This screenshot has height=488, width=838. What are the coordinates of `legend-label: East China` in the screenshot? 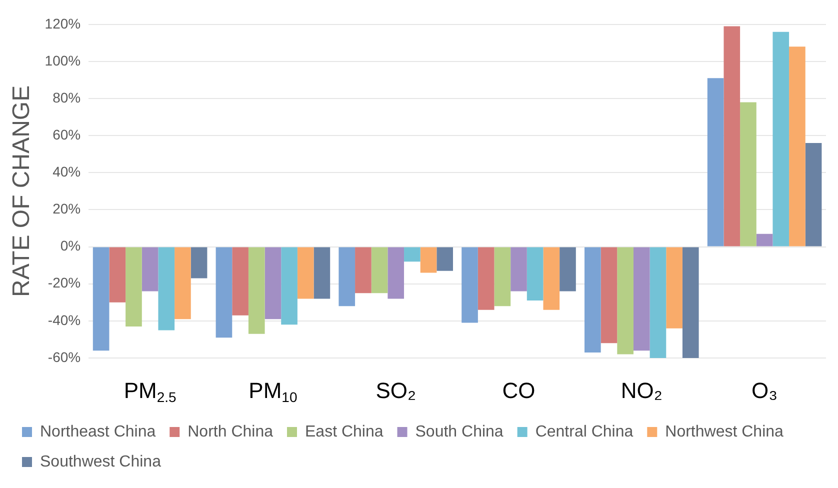 It's located at (344, 431).